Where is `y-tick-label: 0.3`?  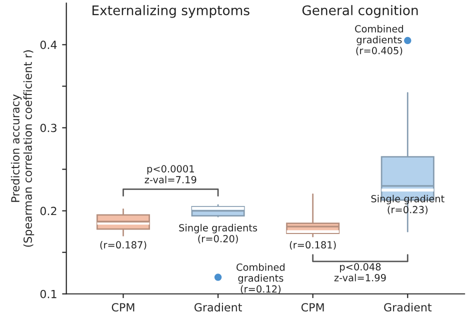 y-tick-label: 0.3 is located at coordinates (48, 128).